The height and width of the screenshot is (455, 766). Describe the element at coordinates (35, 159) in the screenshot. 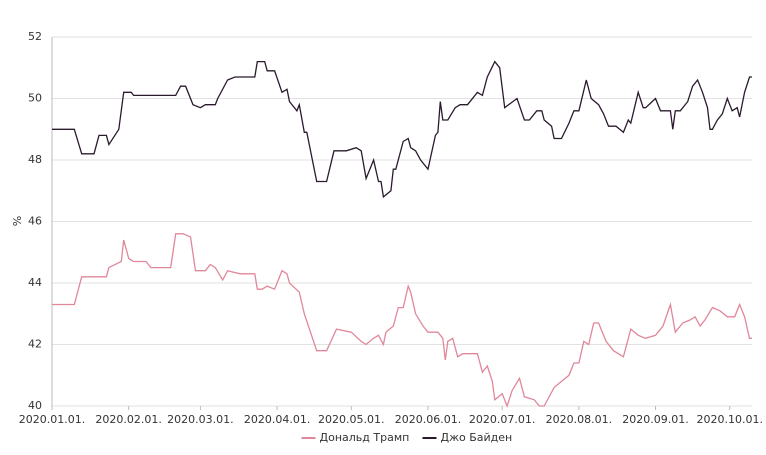

I see `y-tick-label: 48` at that location.